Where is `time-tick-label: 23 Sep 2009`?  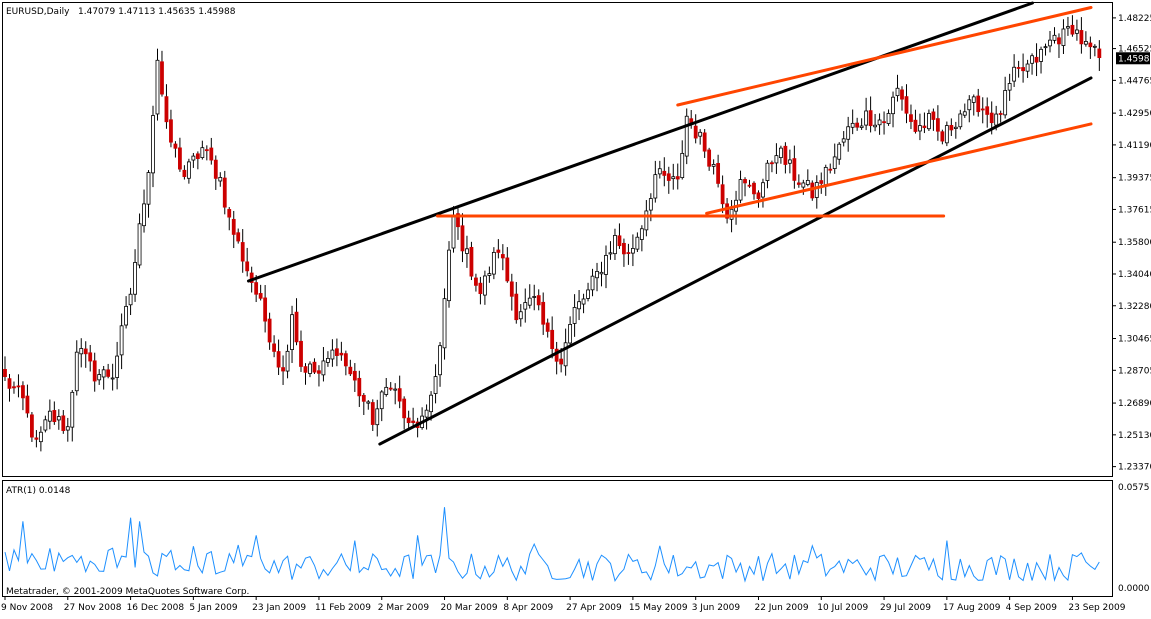
time-tick-label: 23 Sep 2009 is located at coordinates (1096, 608).